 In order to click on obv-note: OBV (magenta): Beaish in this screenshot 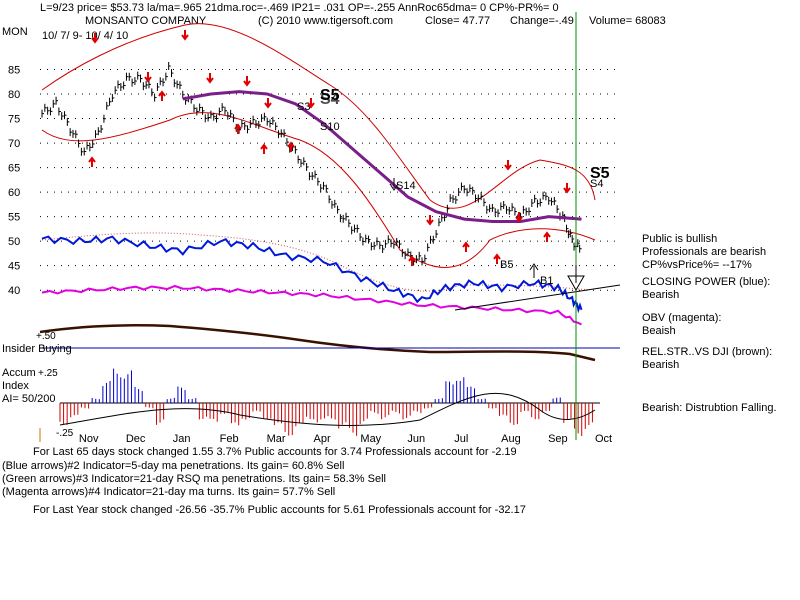, I will do `click(721, 325)`.